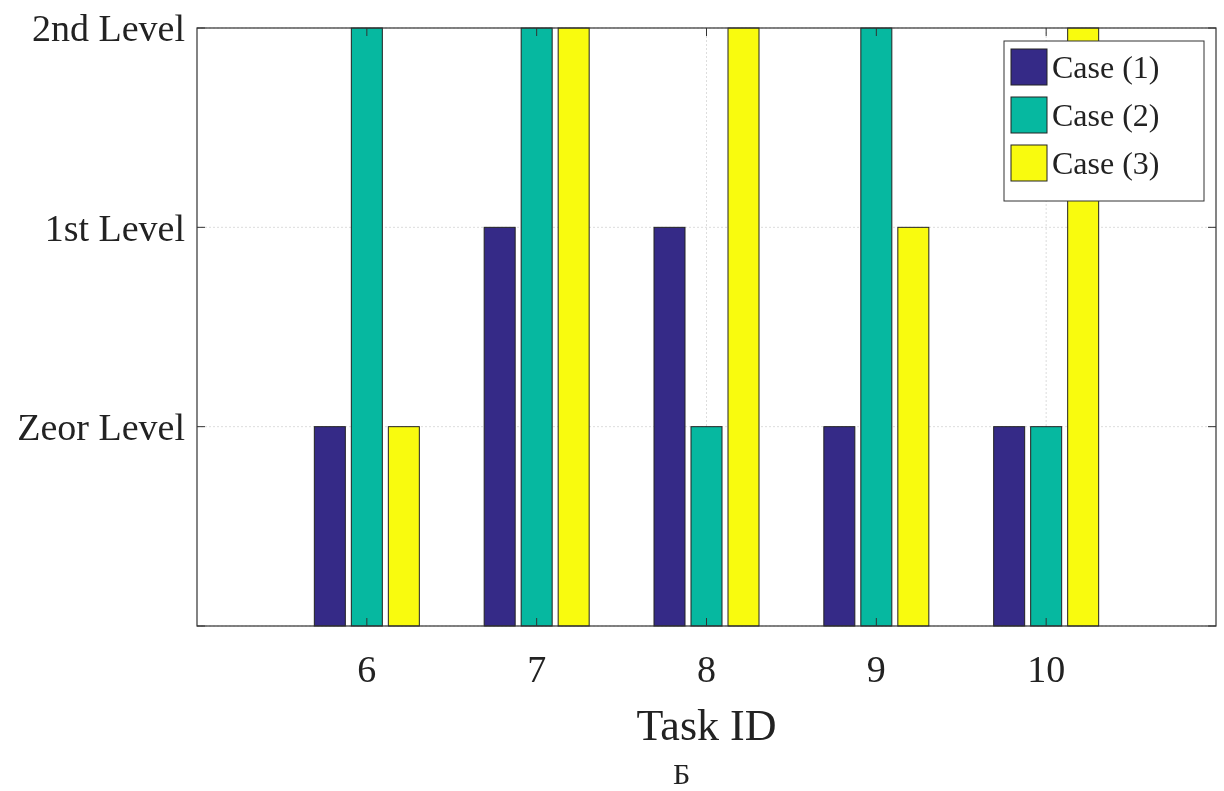 The width and height of the screenshot is (1224, 791). Describe the element at coordinates (681, 773) in the screenshot. I see `text: Б` at that location.